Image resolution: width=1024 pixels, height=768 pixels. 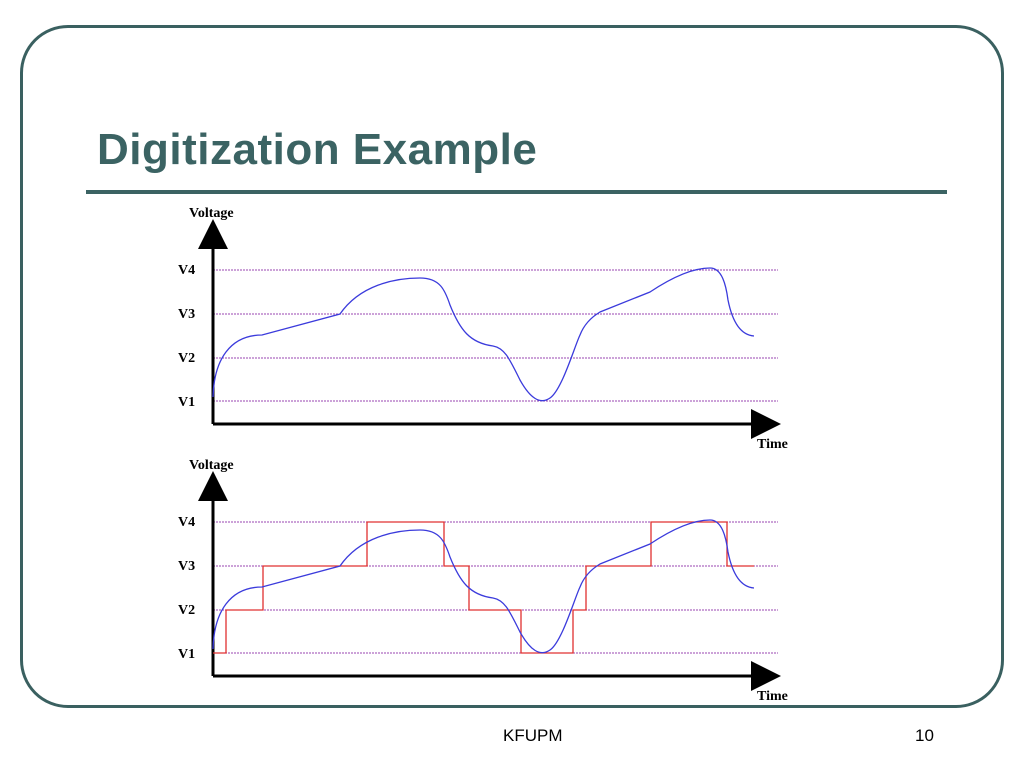 I want to click on quantized-step-signal, so click(x=483, y=587).